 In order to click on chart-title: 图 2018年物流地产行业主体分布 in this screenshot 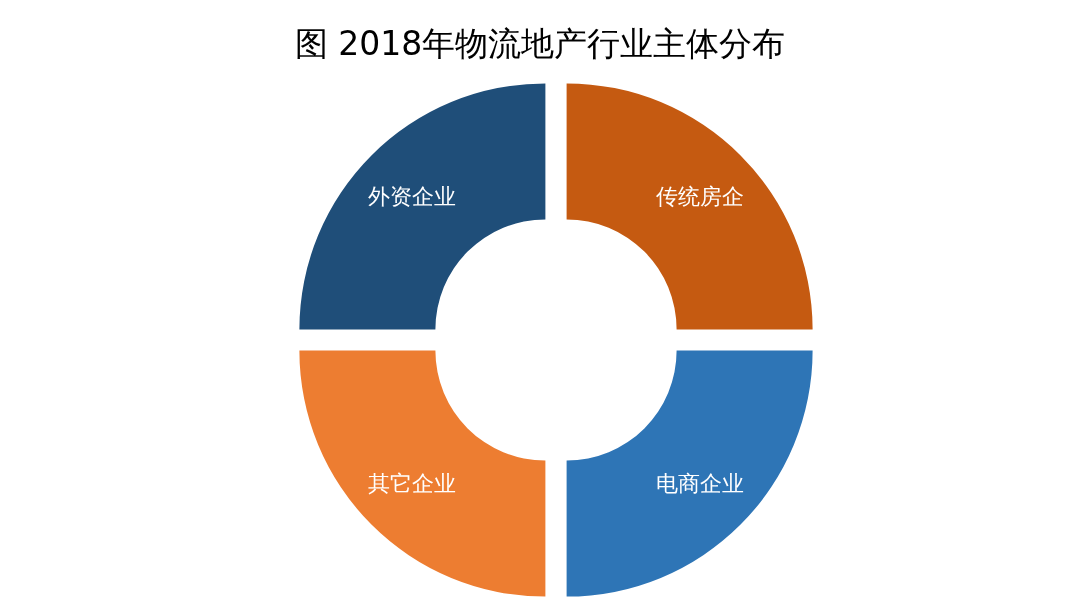, I will do `click(540, 43)`.